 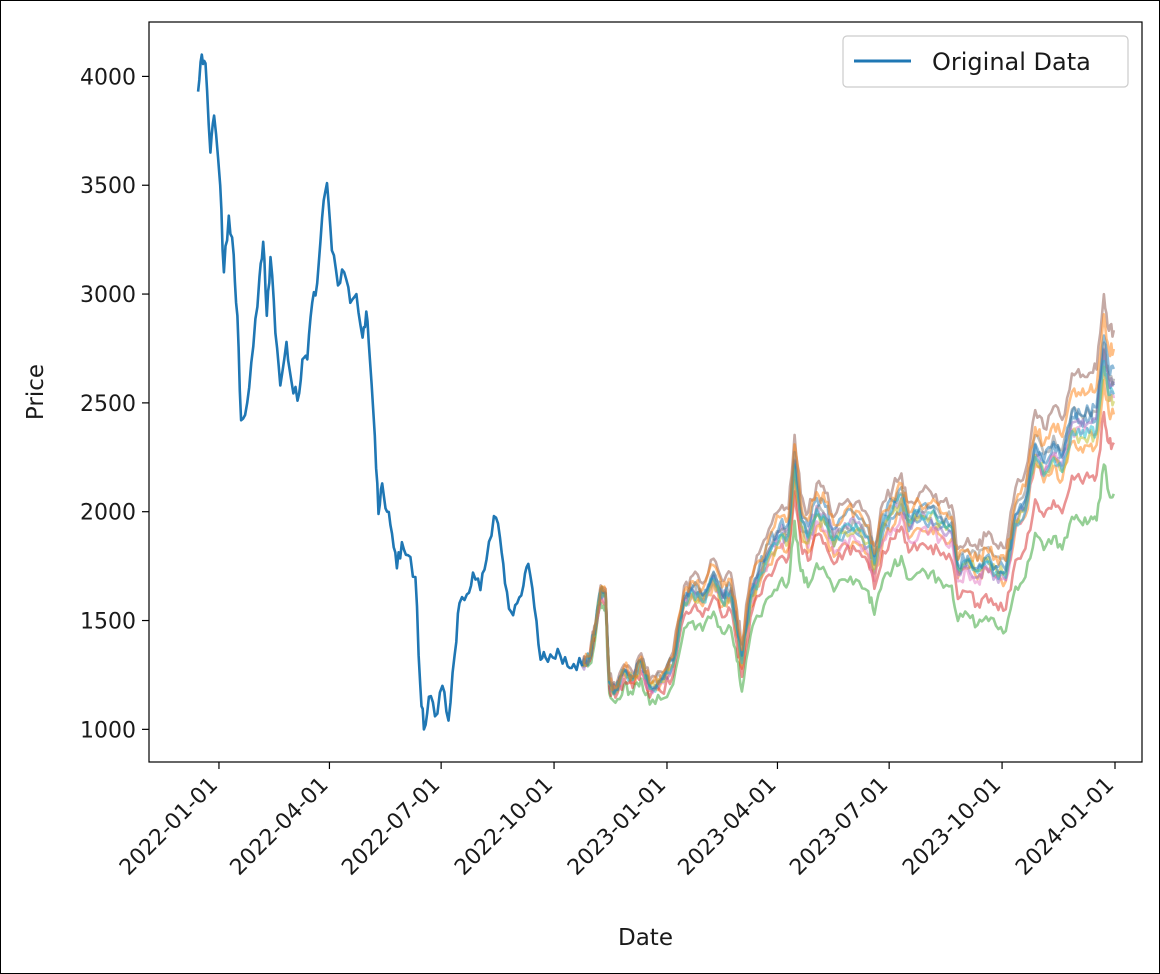 What do you see at coordinates (280, 827) in the screenshot?
I see `x-tick-label-2022-04-01: 2022-04-01` at bounding box center [280, 827].